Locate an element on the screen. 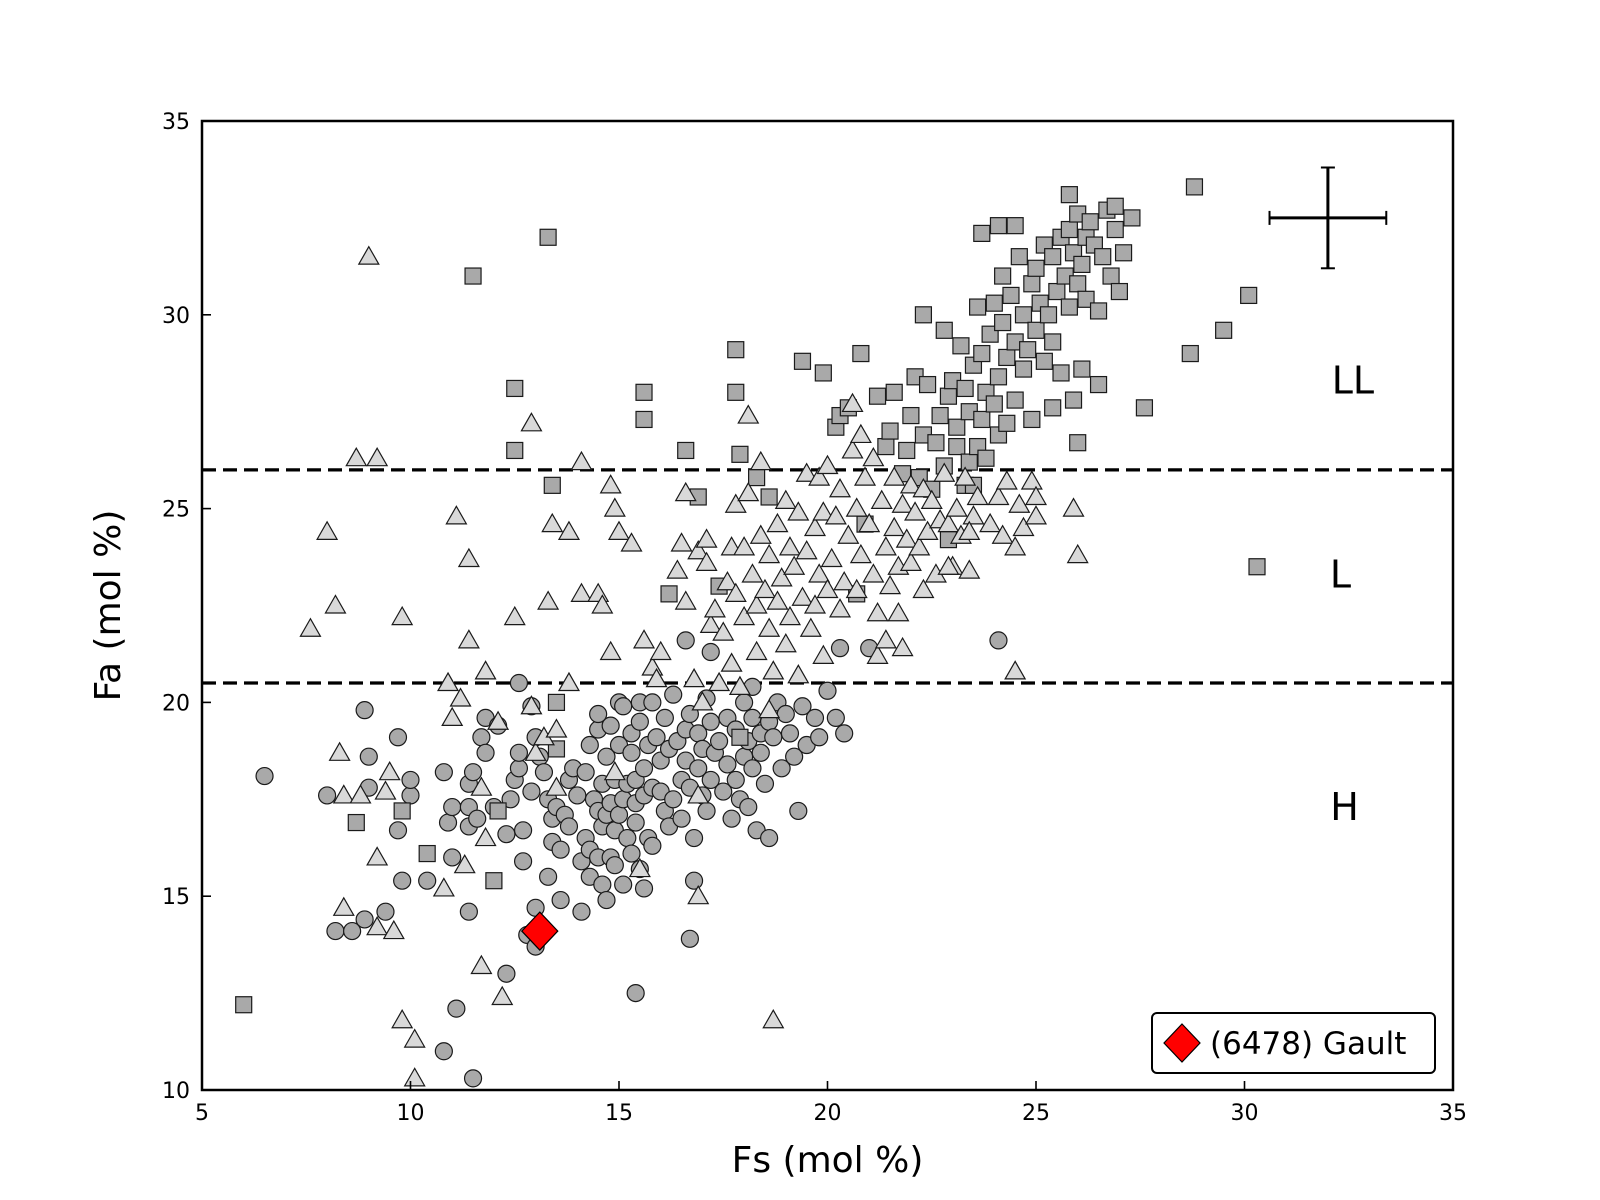 The image size is (1600, 1200). y-tick-label: 10 is located at coordinates (176, 1091).